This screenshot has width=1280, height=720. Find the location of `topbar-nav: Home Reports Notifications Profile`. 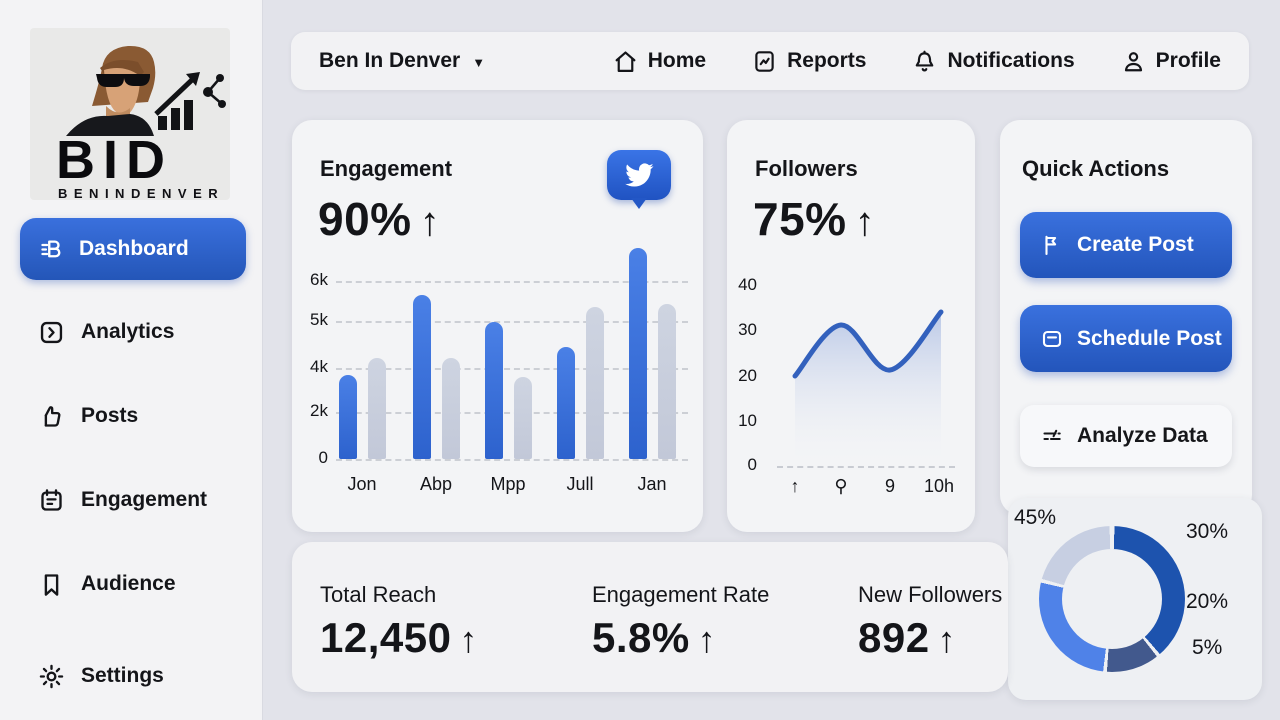

topbar-nav: Home Reports Notifications Profile is located at coordinates (917, 61).